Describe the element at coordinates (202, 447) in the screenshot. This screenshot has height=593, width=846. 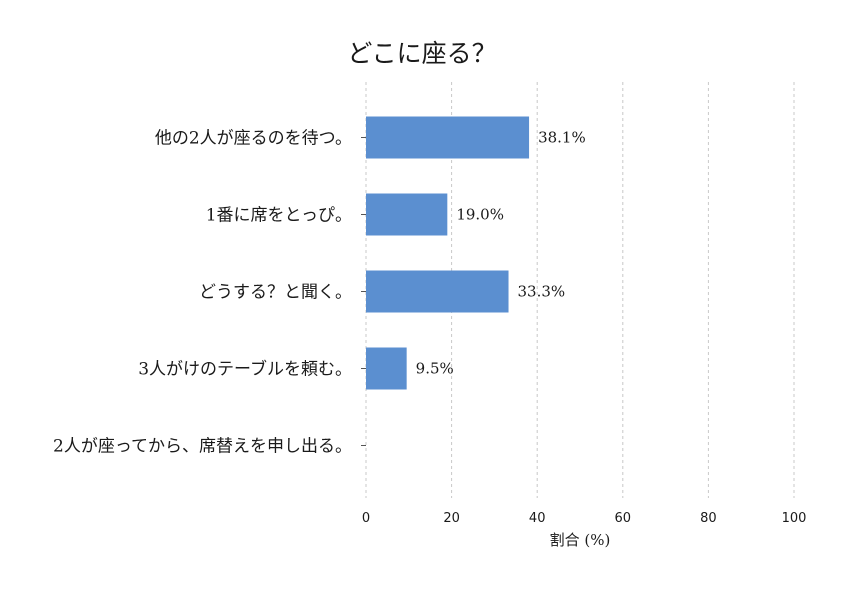
I see `category-label: 2人が座ってから、席替えを申し出る。` at that location.